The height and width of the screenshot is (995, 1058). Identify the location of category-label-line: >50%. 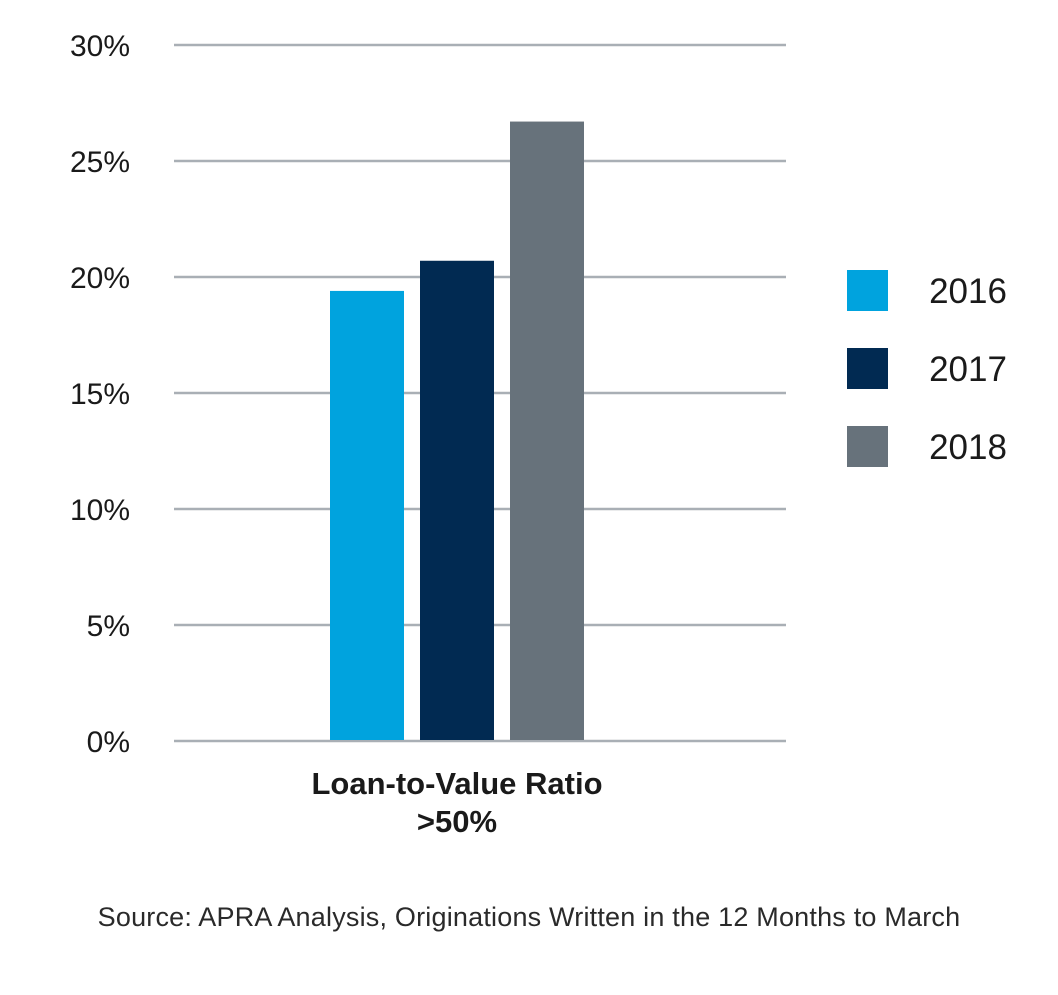
(457, 821).